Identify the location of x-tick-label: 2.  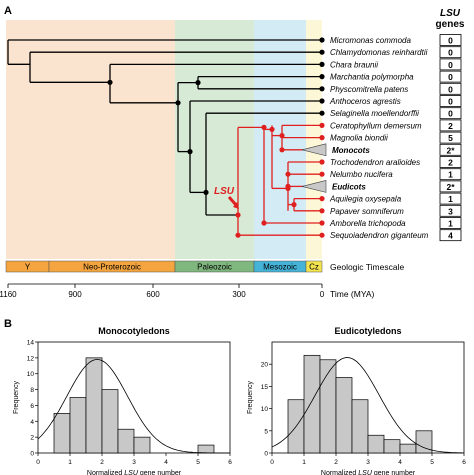
(336, 462).